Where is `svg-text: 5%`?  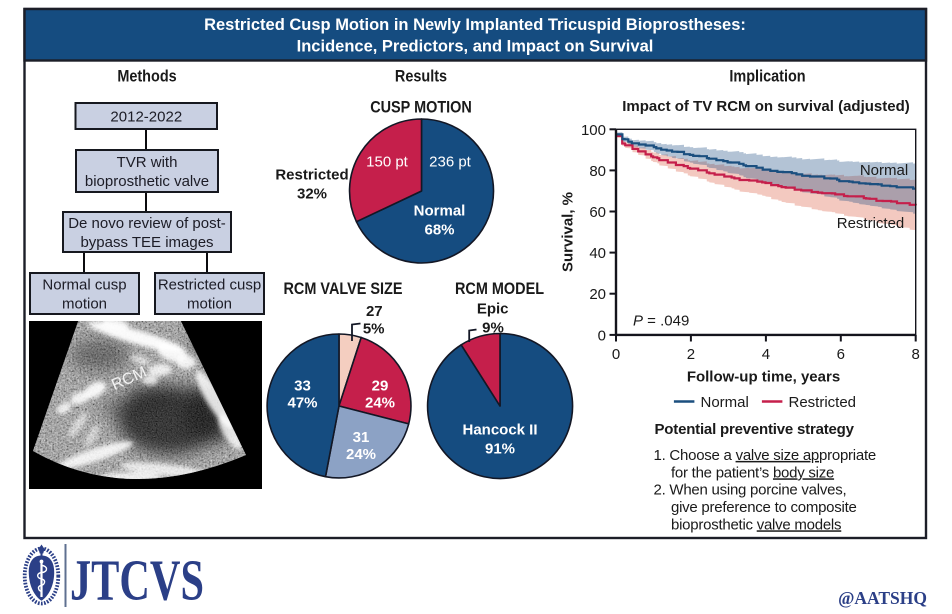
svg-text: 5% is located at coordinates (374, 328).